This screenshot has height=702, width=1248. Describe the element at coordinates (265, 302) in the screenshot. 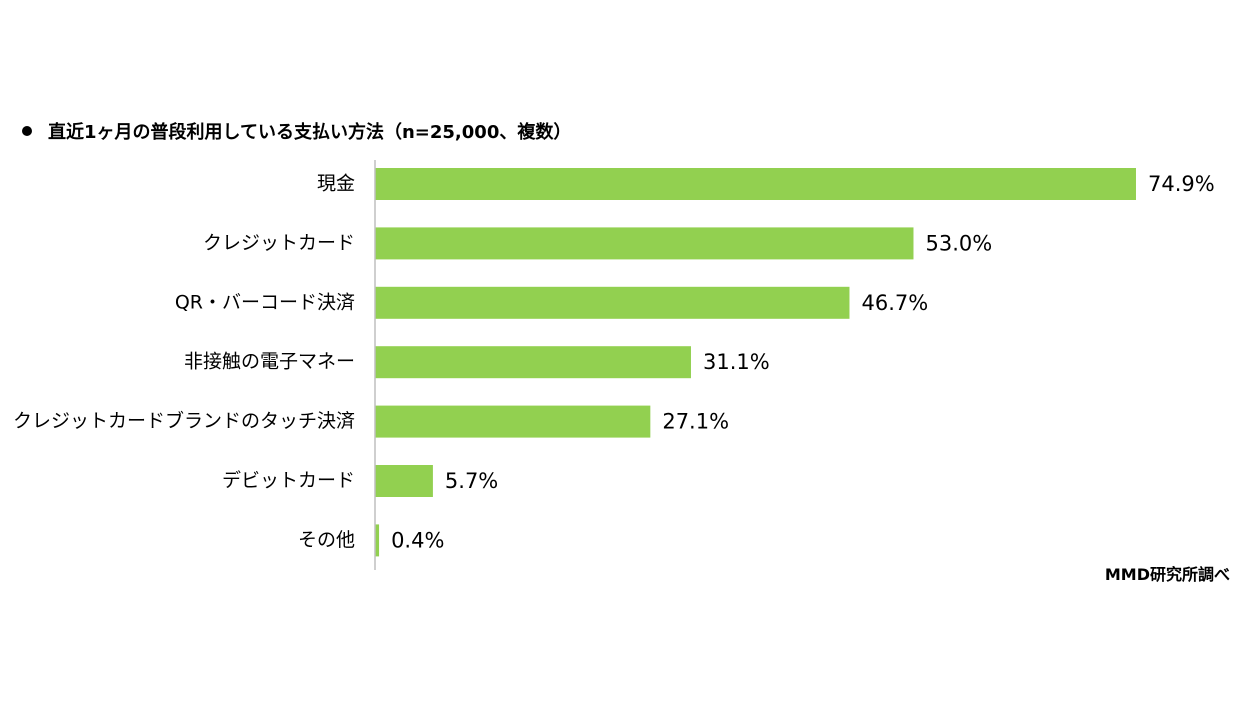

I see `category-label: QR・バーコード決済` at that location.